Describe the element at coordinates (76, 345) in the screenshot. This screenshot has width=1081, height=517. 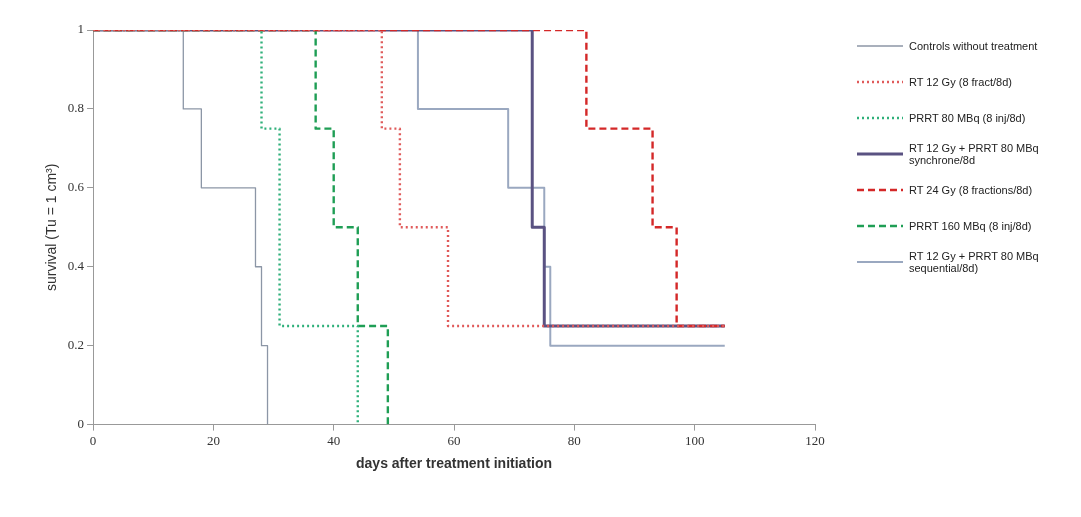
I see `y-tick-label: 0.2` at that location.